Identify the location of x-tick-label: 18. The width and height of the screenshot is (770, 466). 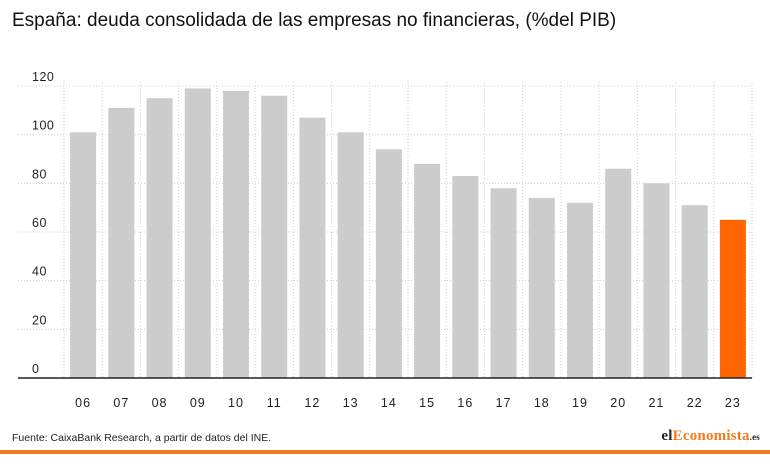
(542, 403).